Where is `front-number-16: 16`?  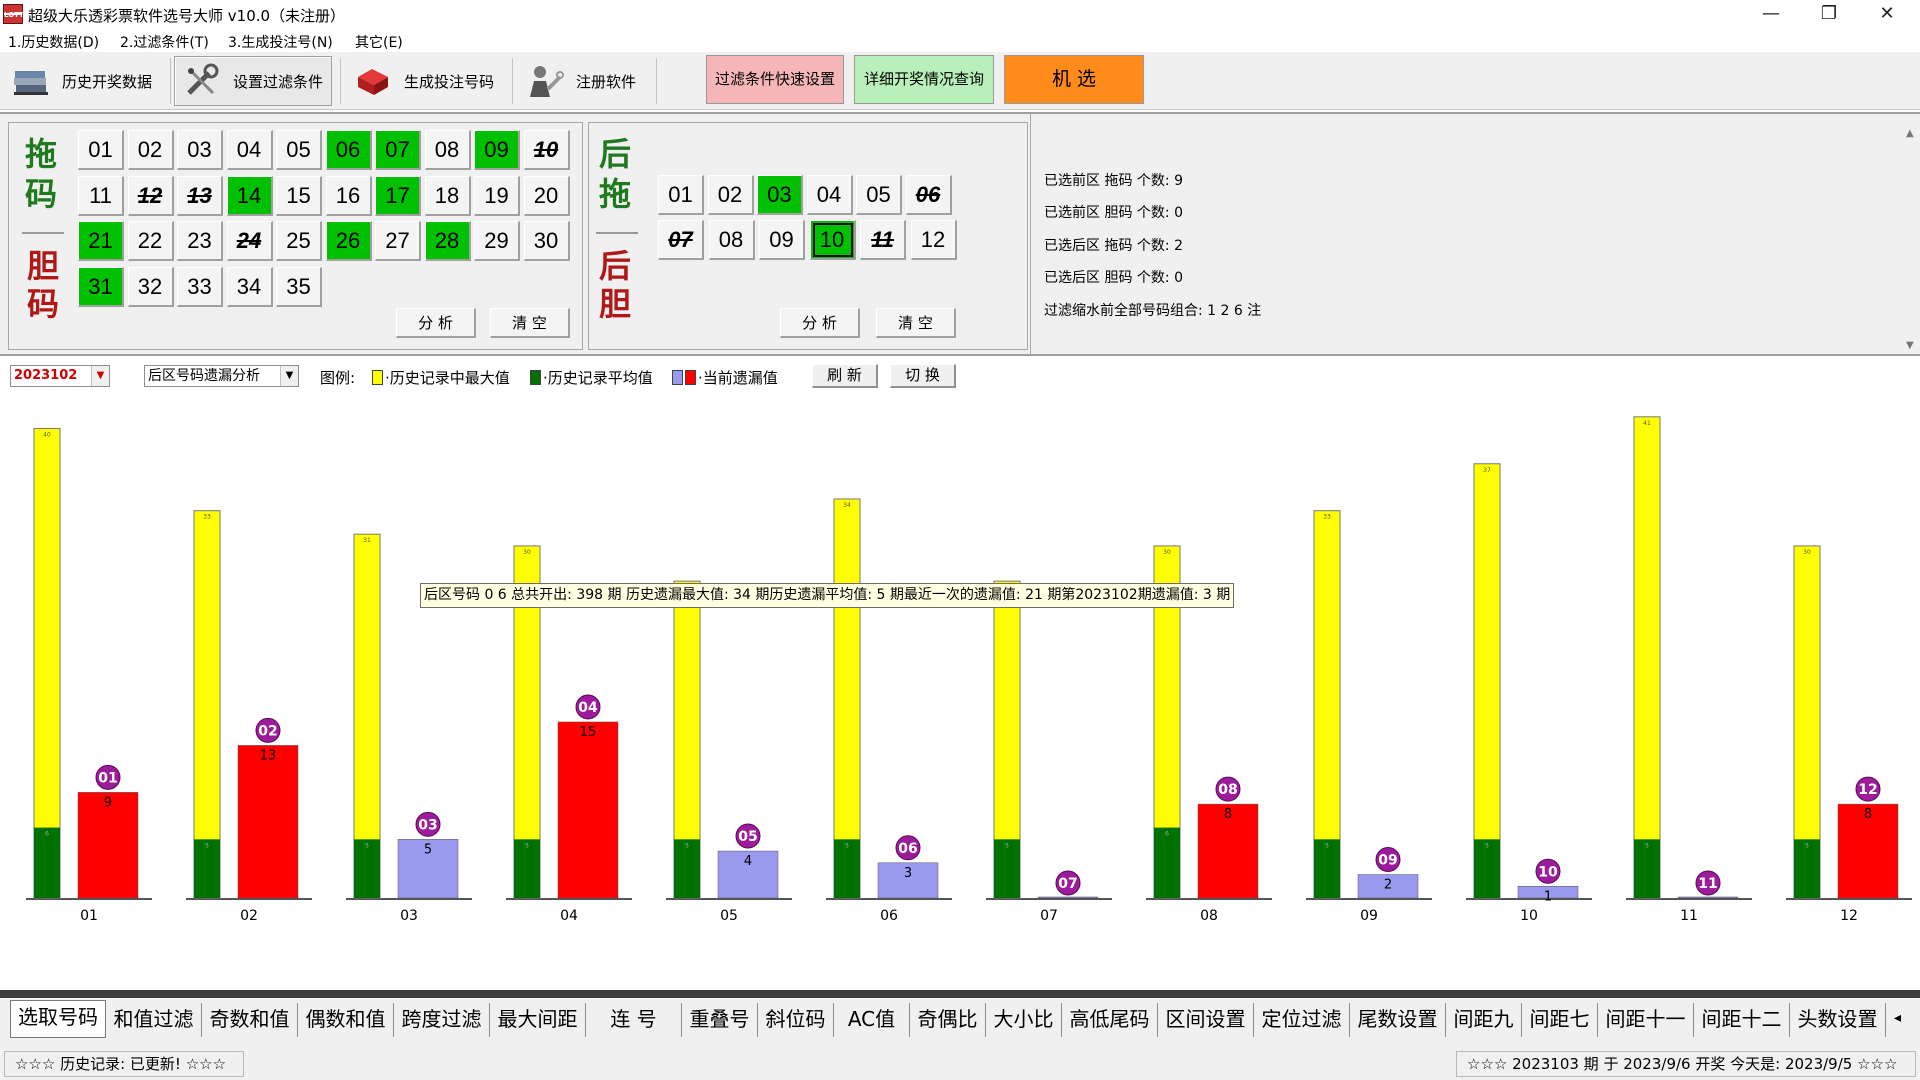
front-number-16: 16 is located at coordinates (348, 195).